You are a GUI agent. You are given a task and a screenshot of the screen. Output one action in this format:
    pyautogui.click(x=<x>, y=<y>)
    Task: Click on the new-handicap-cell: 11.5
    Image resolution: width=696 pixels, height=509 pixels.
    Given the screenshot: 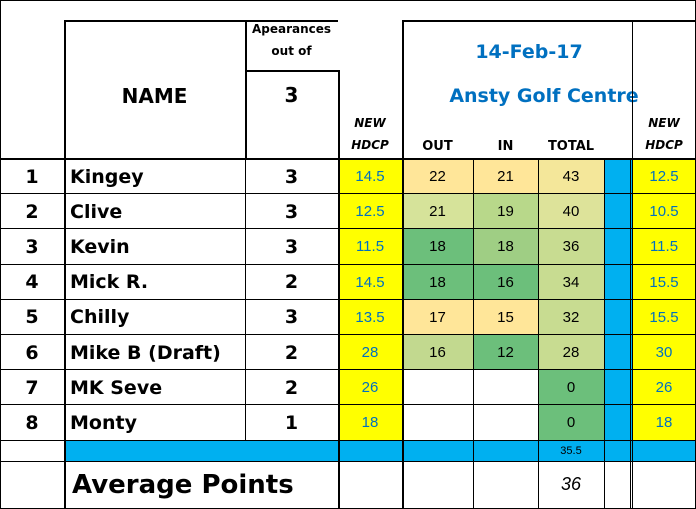 What is the action you would take?
    pyautogui.click(x=664, y=247)
    